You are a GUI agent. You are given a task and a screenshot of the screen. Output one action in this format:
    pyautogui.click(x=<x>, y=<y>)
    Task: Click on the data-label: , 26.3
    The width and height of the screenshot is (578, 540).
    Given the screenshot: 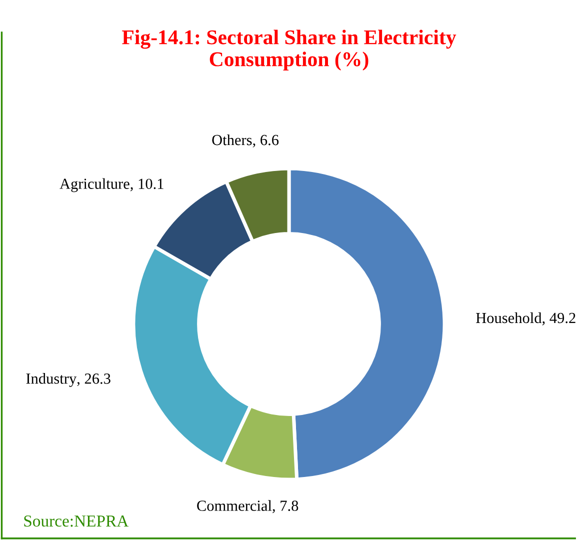 What is the action you would take?
    pyautogui.click(x=93, y=380)
    